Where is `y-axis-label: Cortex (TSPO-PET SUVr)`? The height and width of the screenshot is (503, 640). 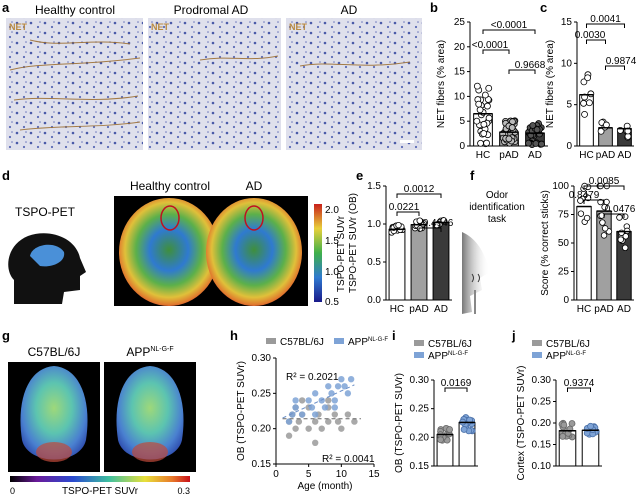 y-axis-label: Cortex (TSPO-PET SUVr) is located at coordinates (521, 422).